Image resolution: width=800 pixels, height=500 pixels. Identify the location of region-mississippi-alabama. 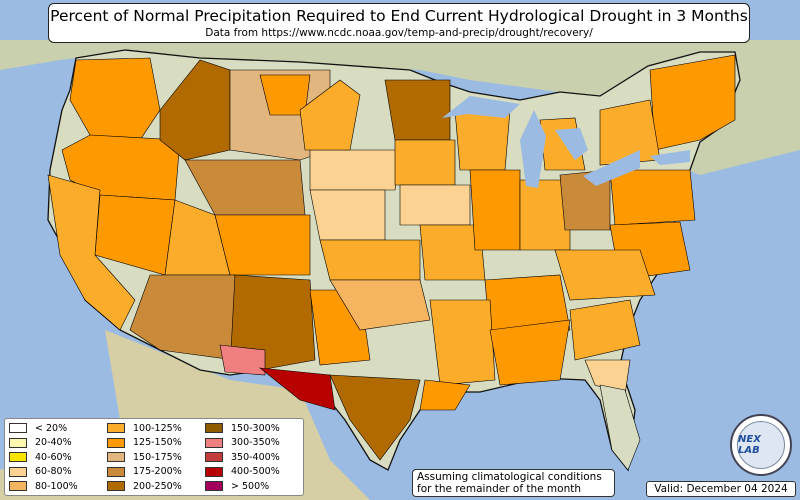
(530, 352).